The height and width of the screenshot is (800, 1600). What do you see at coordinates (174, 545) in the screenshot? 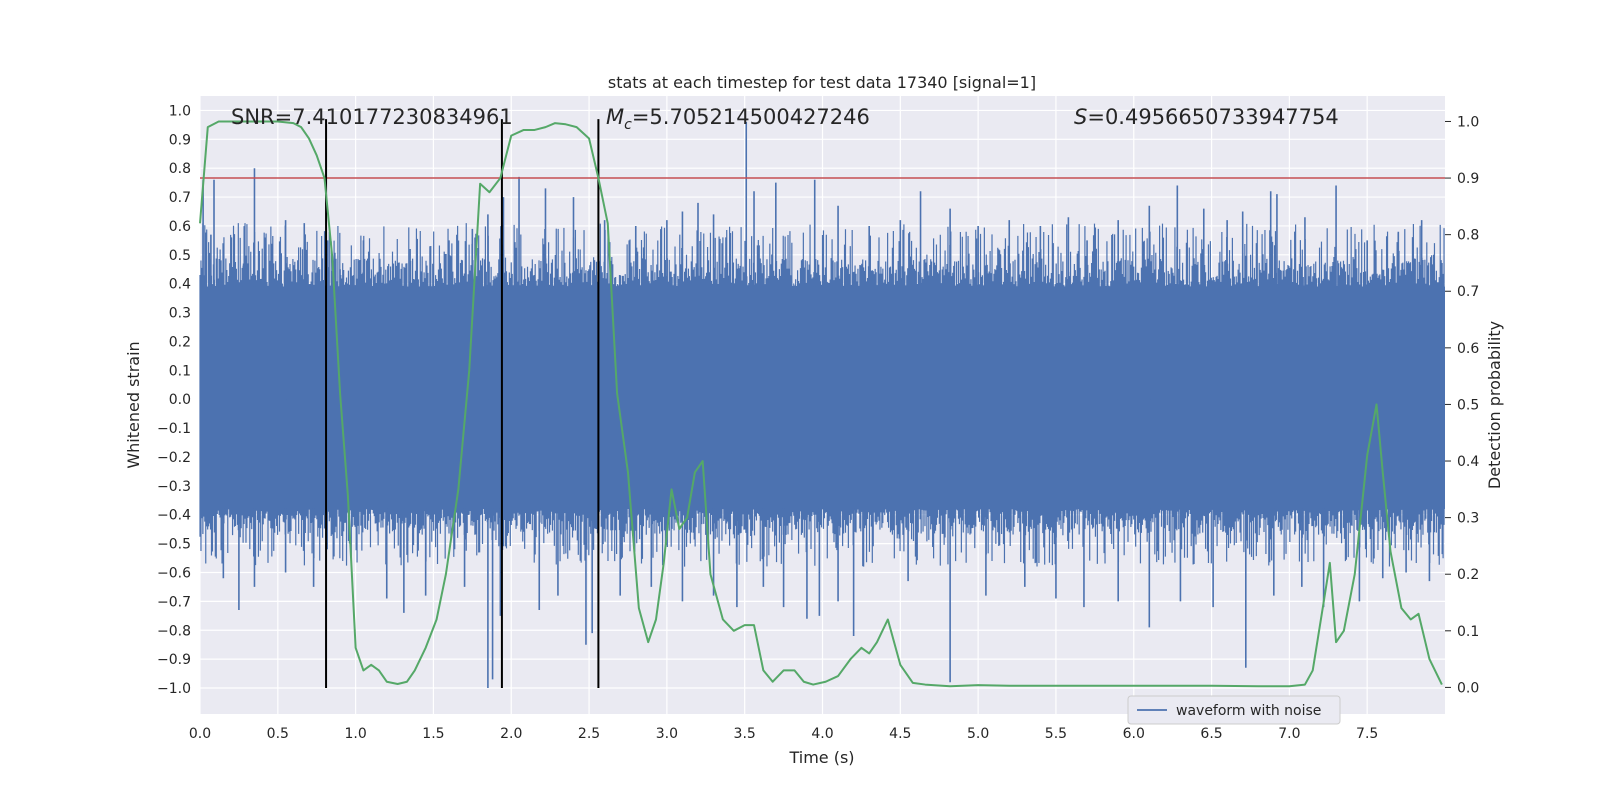
I see `y-left-tick-label: −0.5` at bounding box center [174, 545].